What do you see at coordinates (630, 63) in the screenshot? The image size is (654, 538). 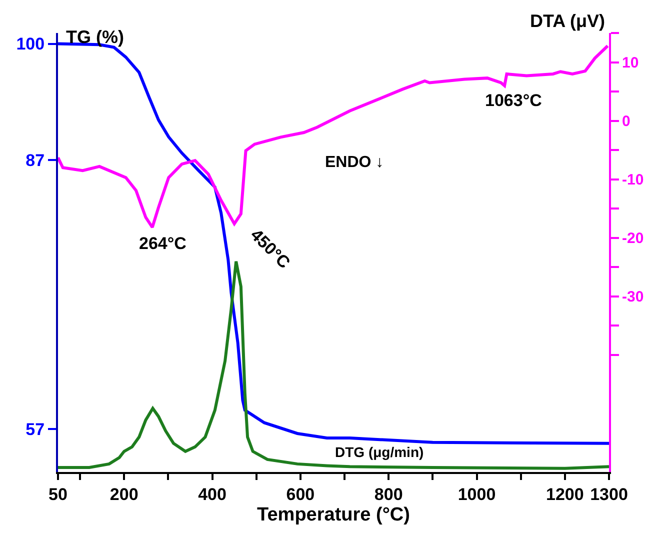 I see `y2-tick-label: 10` at bounding box center [630, 63].